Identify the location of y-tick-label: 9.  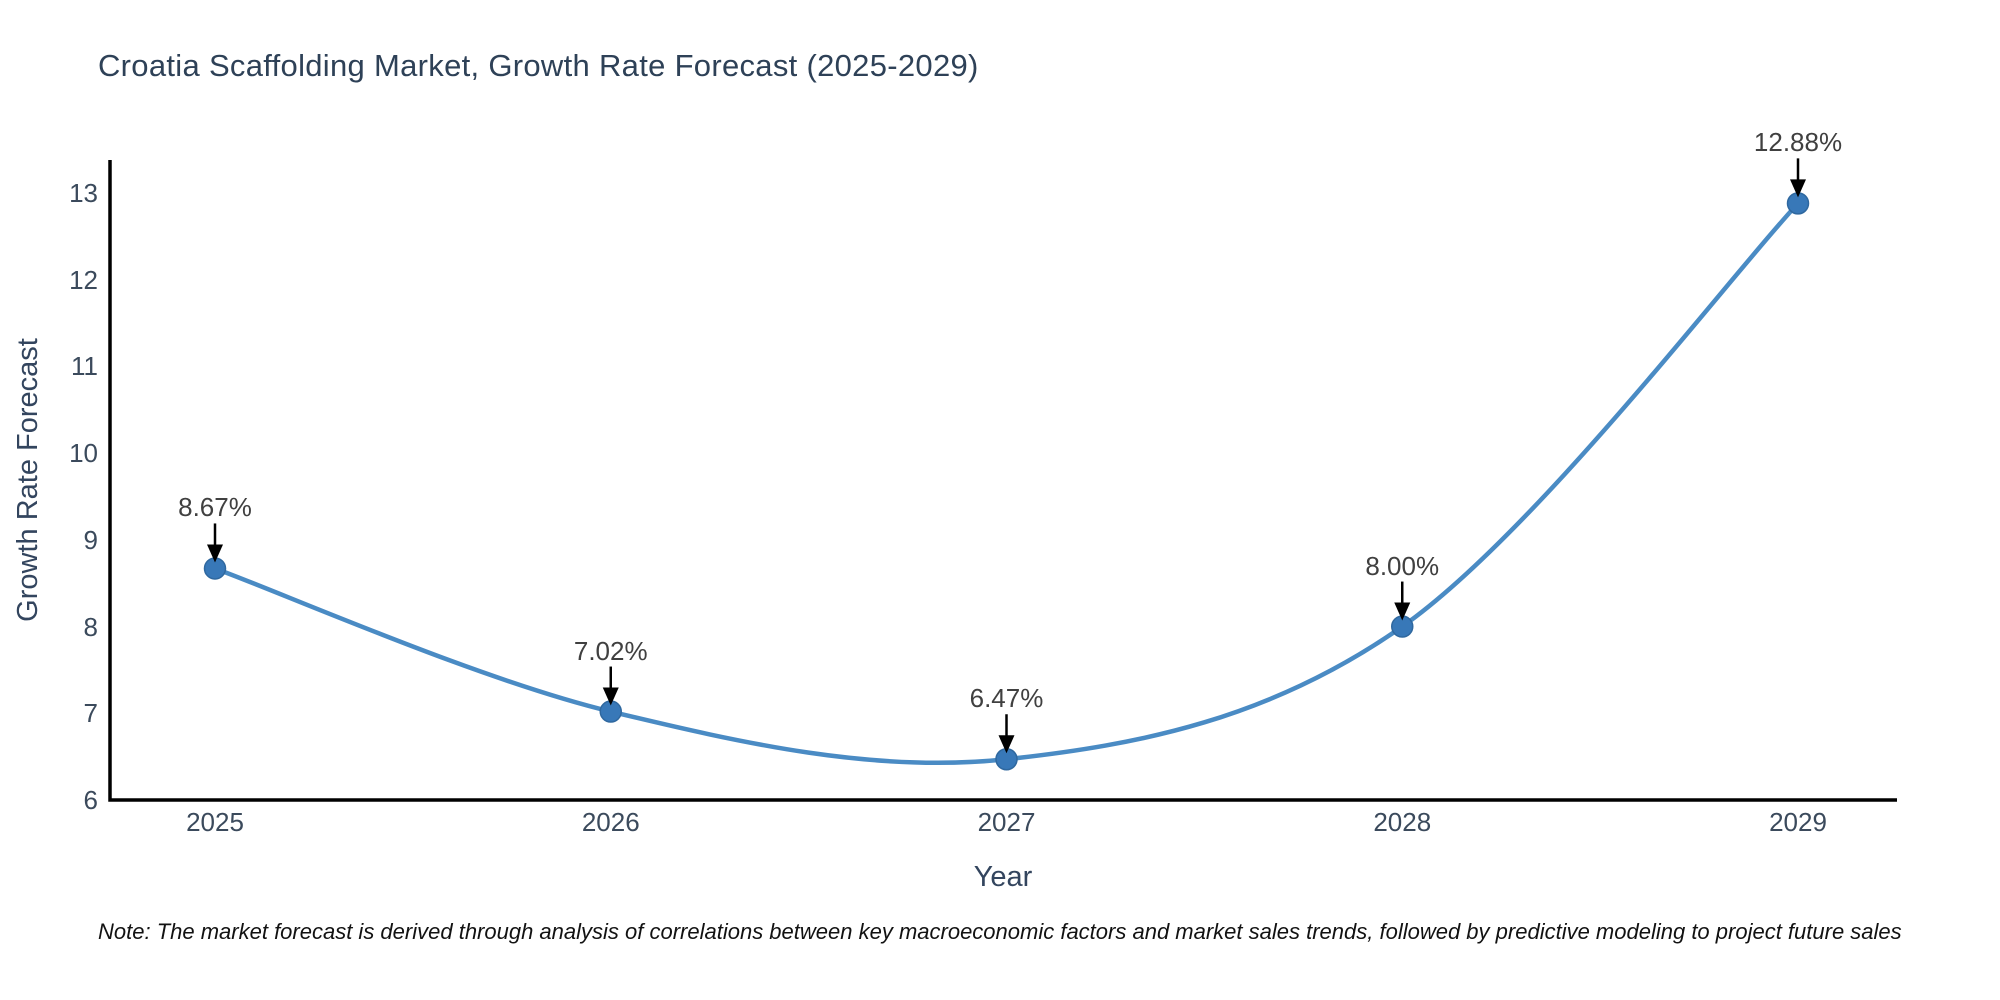
(90, 539).